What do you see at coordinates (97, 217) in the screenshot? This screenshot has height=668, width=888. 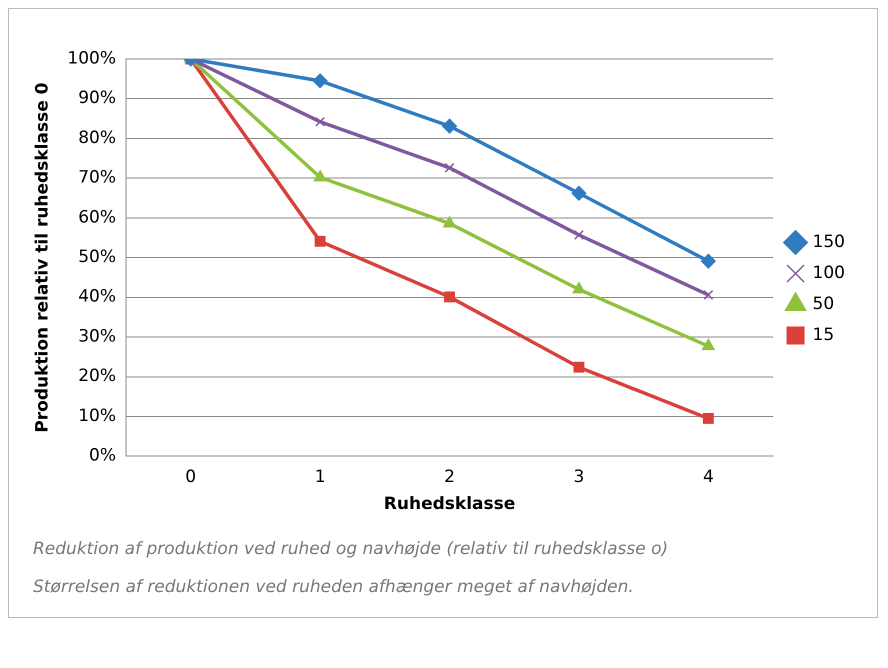 I see `y-tick-label: 60%` at bounding box center [97, 217].